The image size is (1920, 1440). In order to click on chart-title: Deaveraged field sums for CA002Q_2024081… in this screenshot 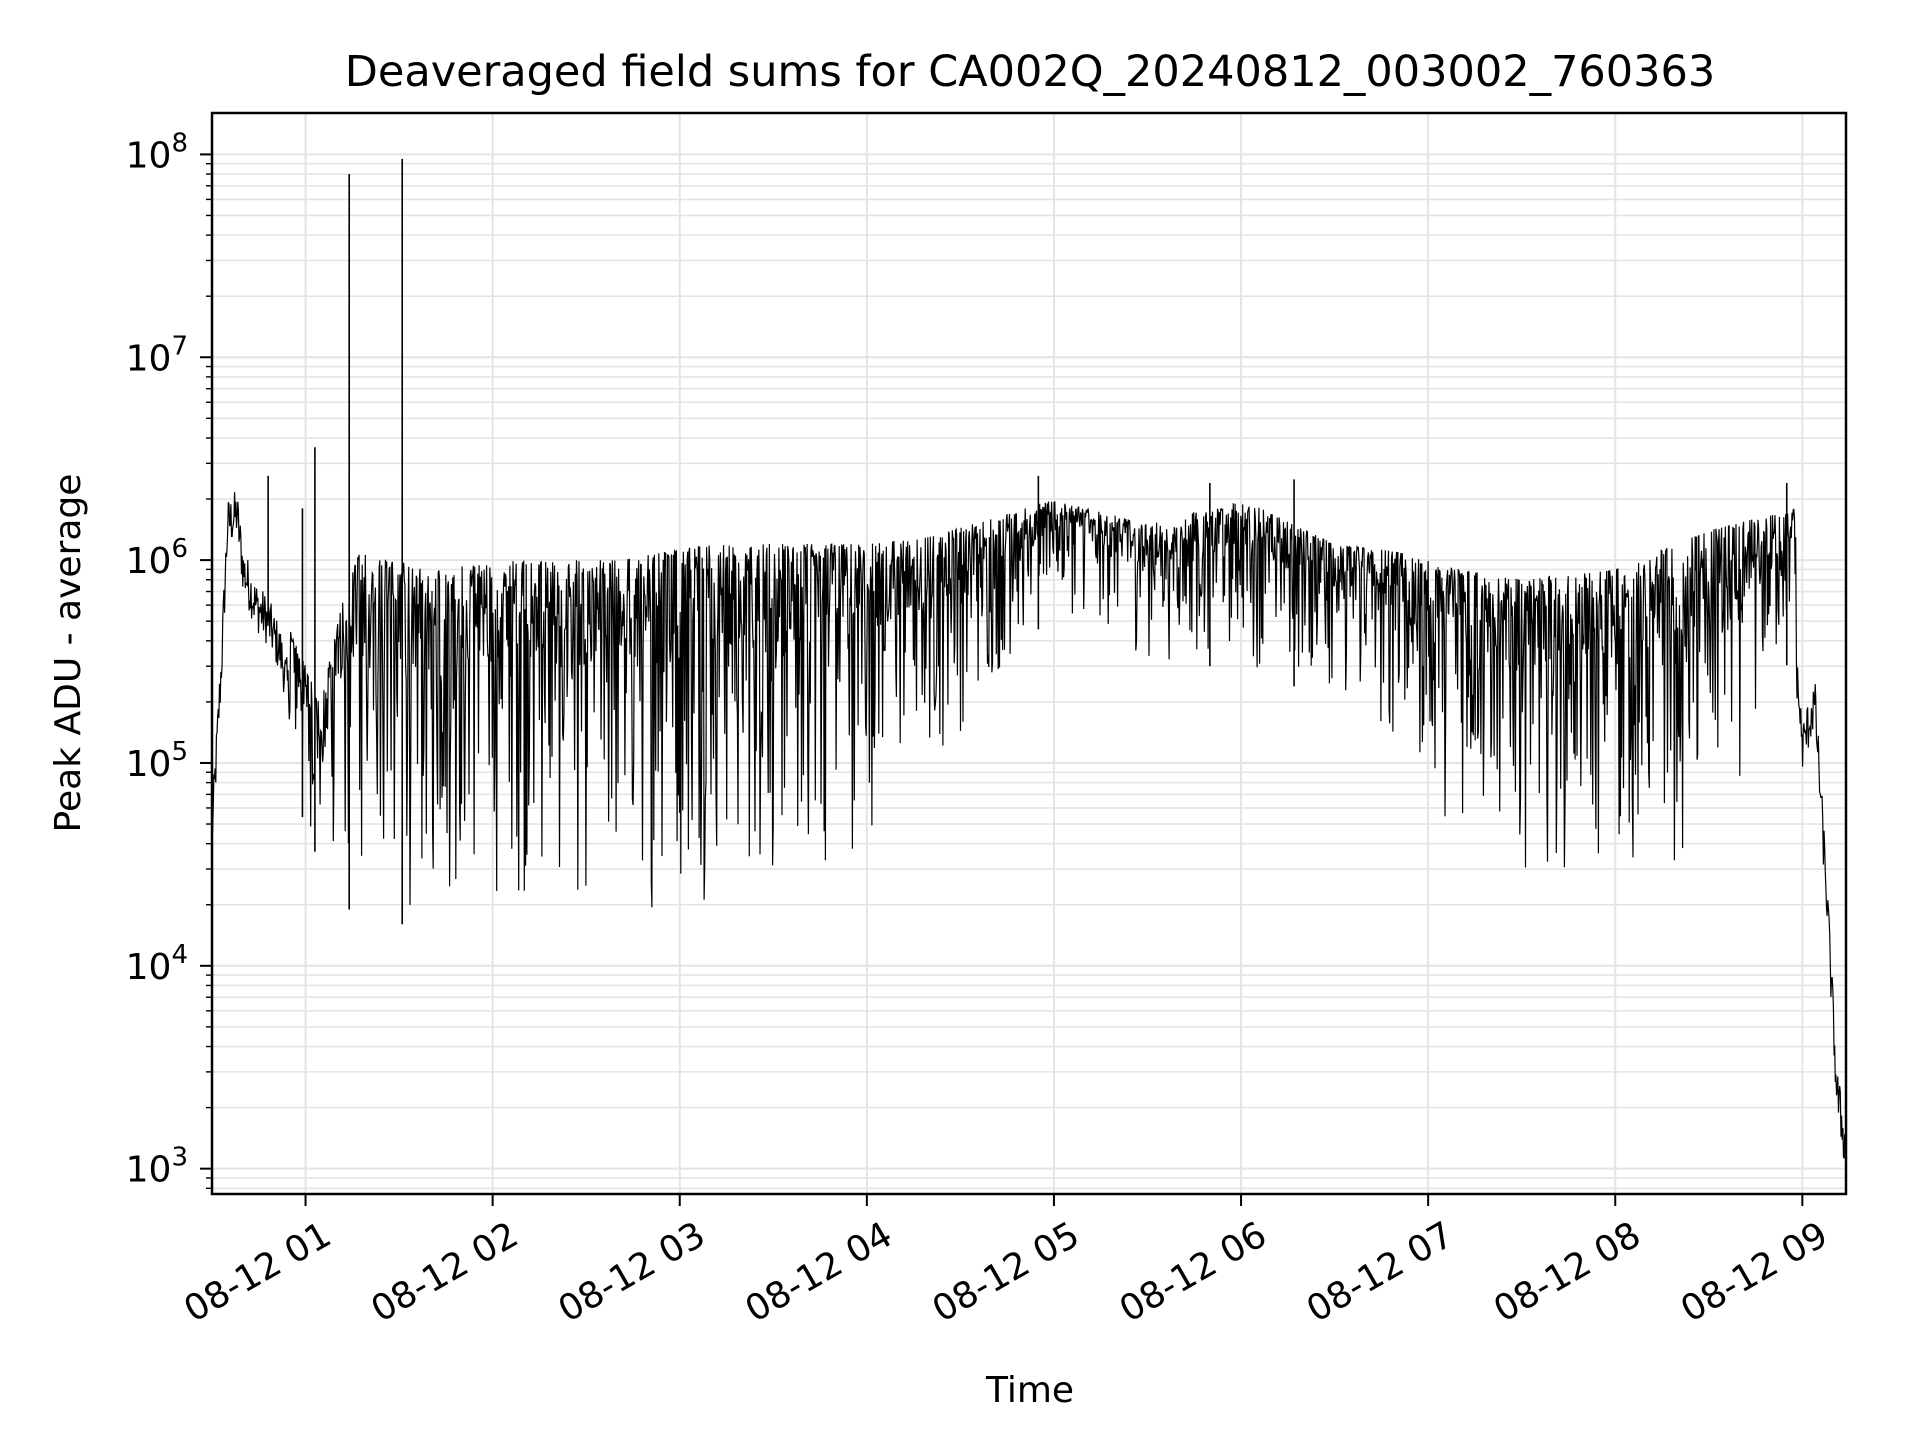, I will do `click(1030, 72)`.